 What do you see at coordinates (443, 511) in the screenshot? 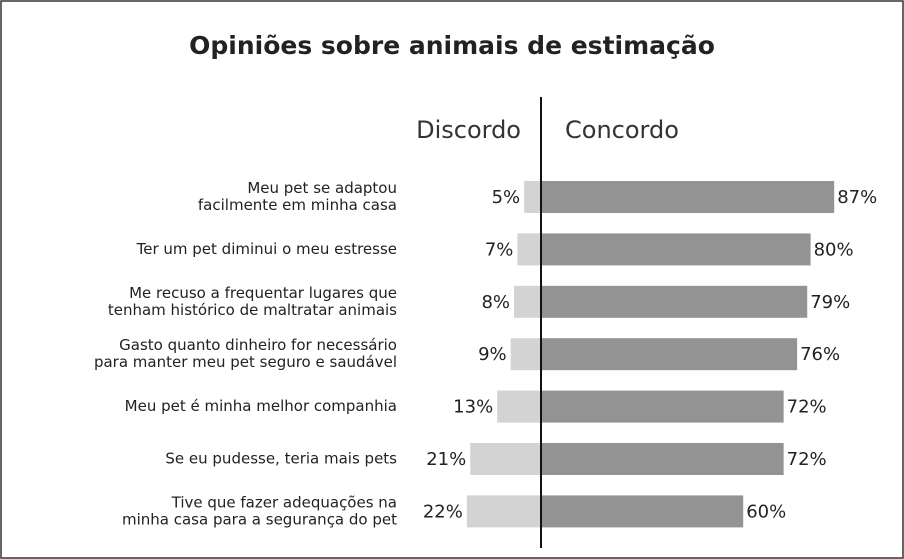
I see `value-label: 22%` at bounding box center [443, 511].